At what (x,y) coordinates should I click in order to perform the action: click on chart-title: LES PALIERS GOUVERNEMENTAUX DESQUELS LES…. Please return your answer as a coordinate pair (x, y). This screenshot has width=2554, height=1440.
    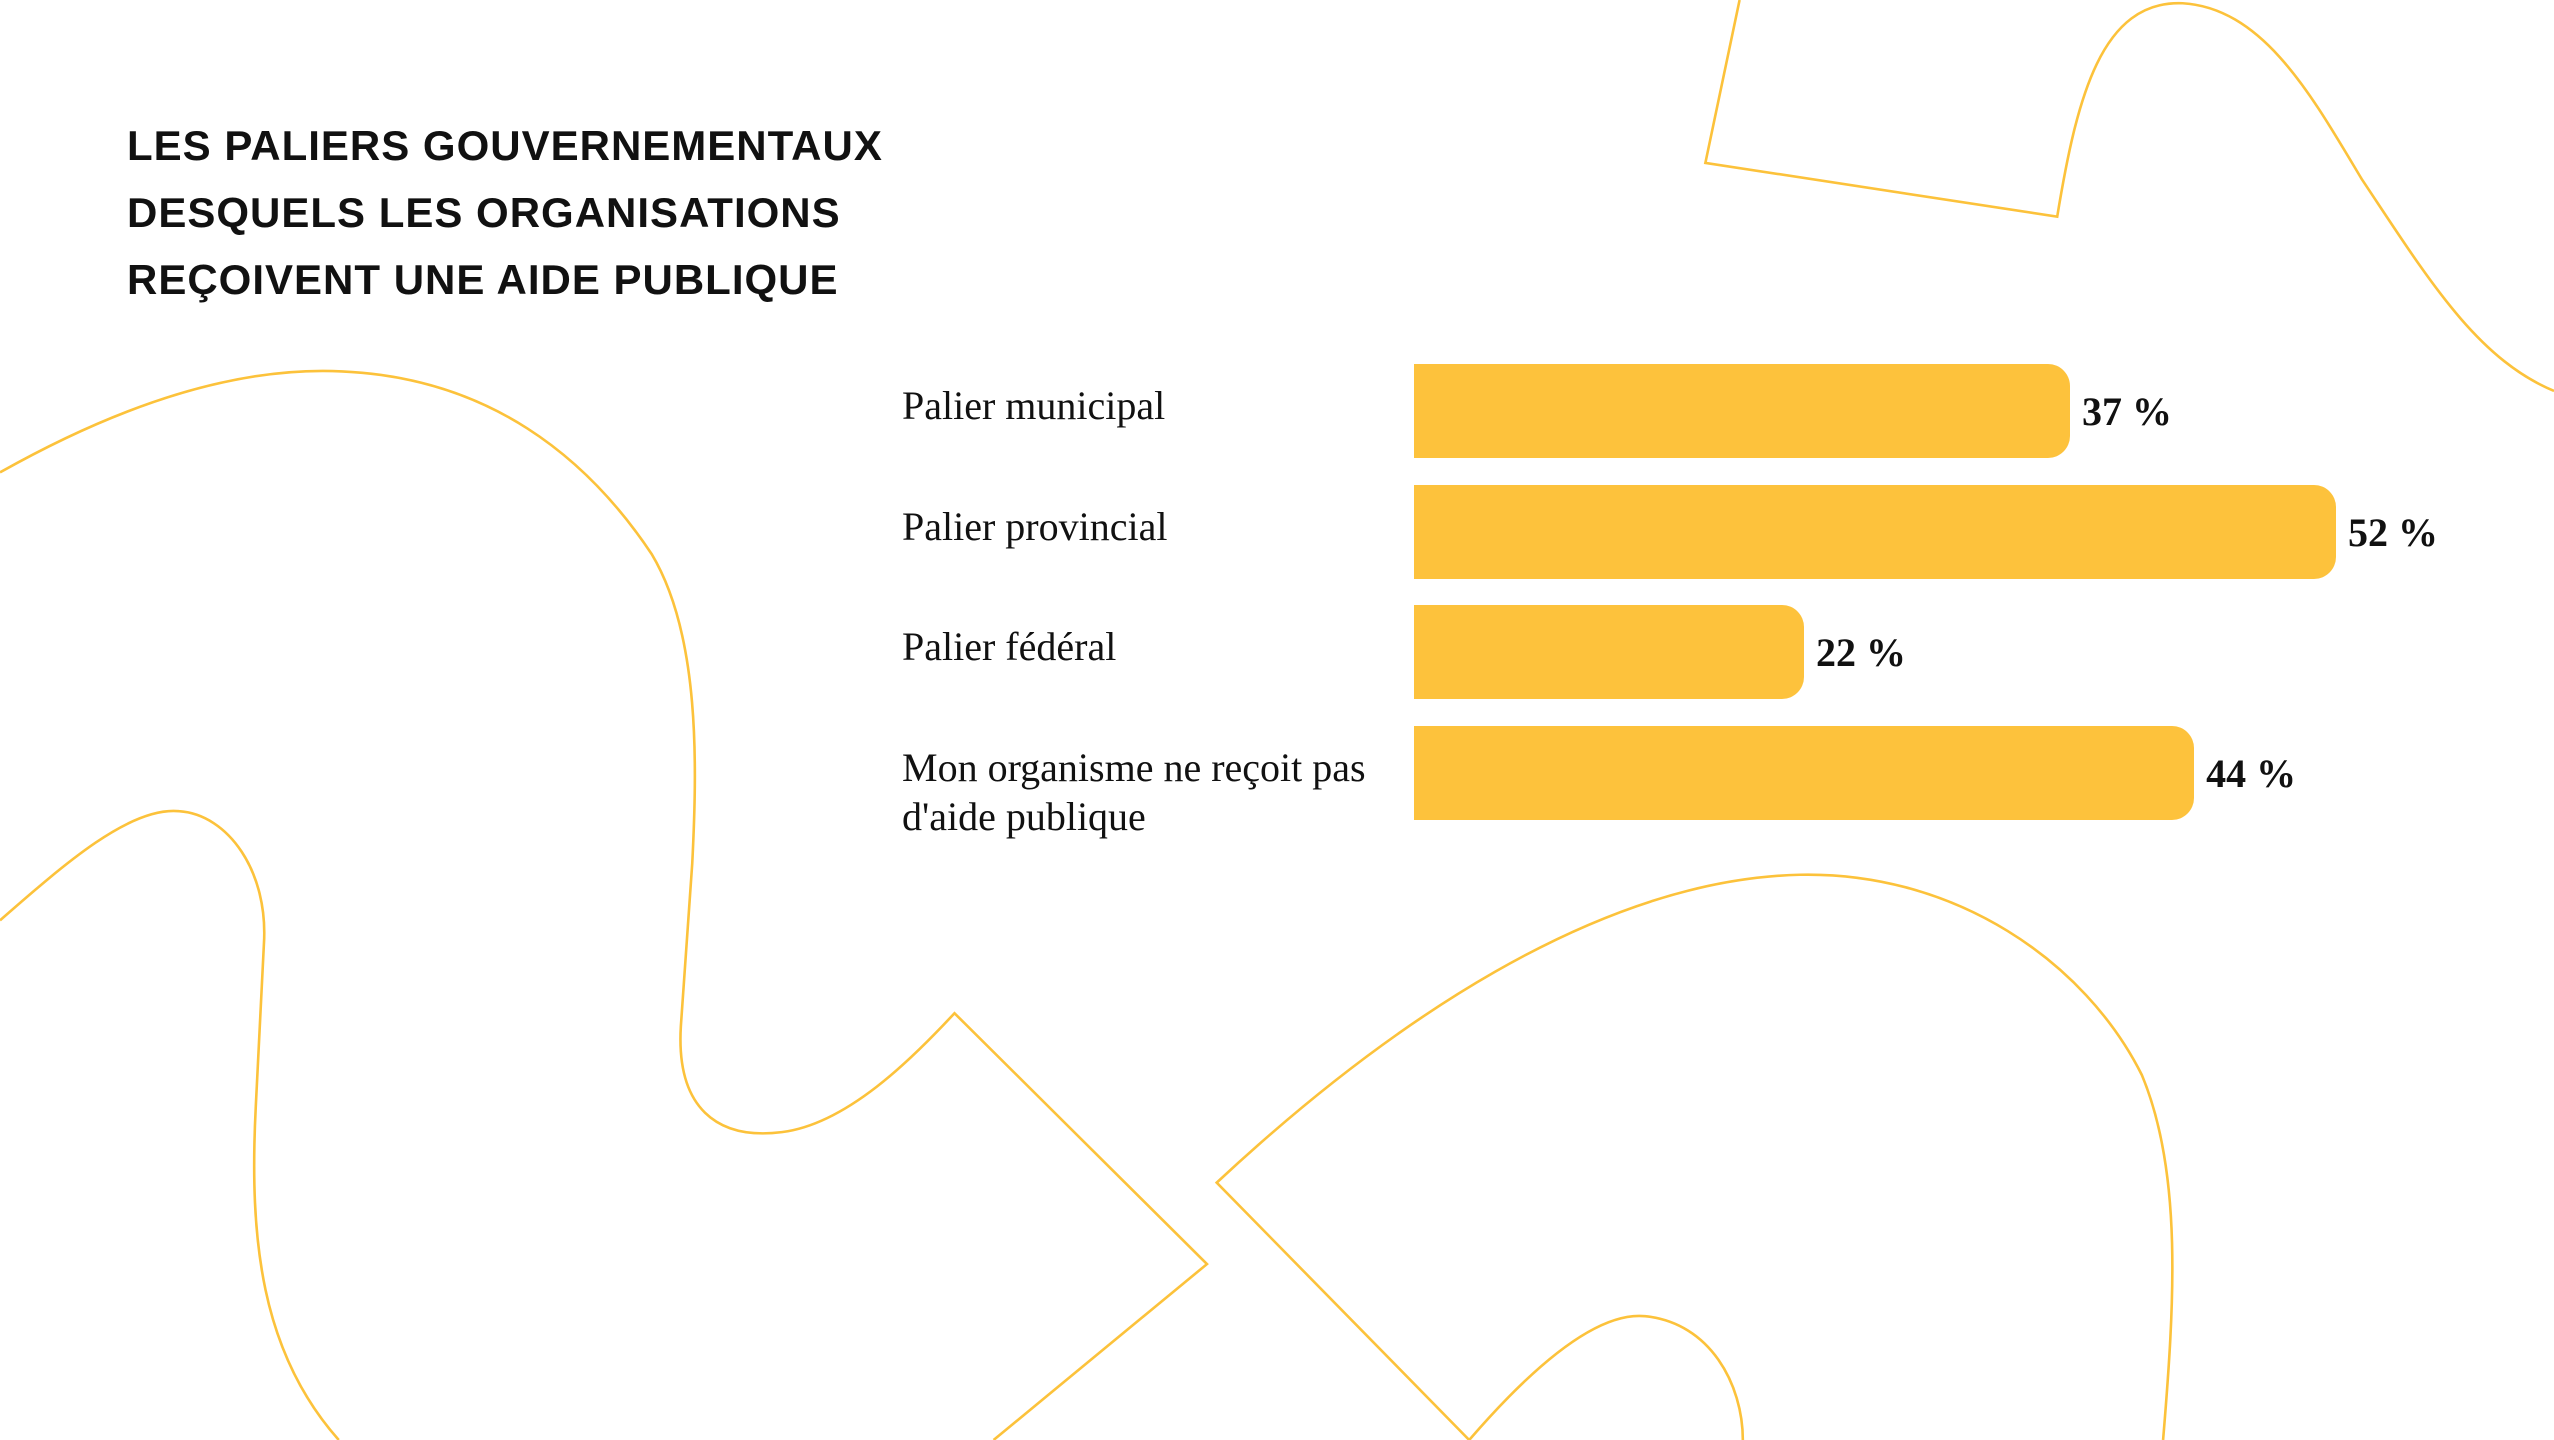
    Looking at the image, I should click on (505, 212).